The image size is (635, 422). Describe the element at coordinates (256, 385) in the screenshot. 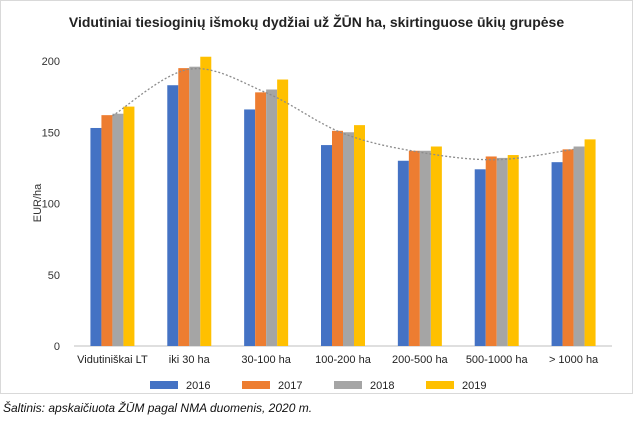

I see `legend-swatch-2017` at that location.